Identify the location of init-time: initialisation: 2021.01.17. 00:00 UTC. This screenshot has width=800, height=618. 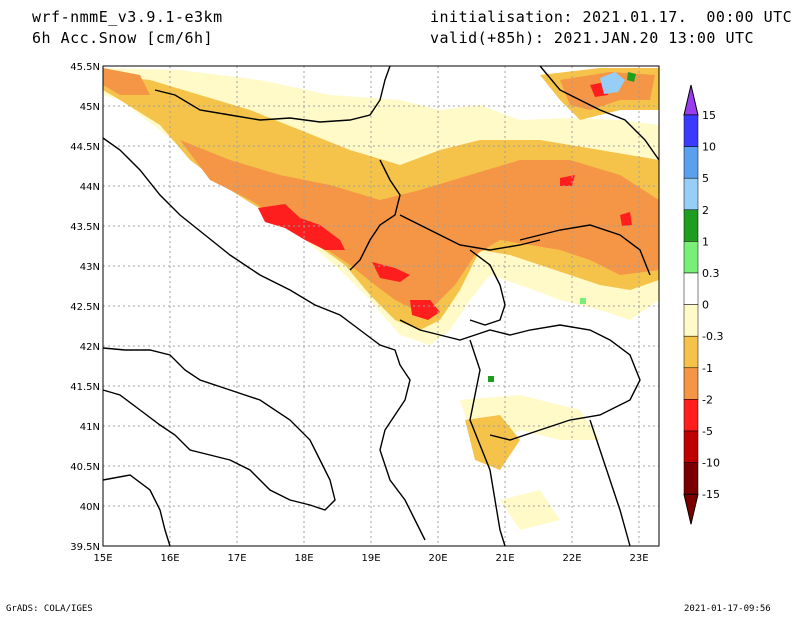
(611, 17).